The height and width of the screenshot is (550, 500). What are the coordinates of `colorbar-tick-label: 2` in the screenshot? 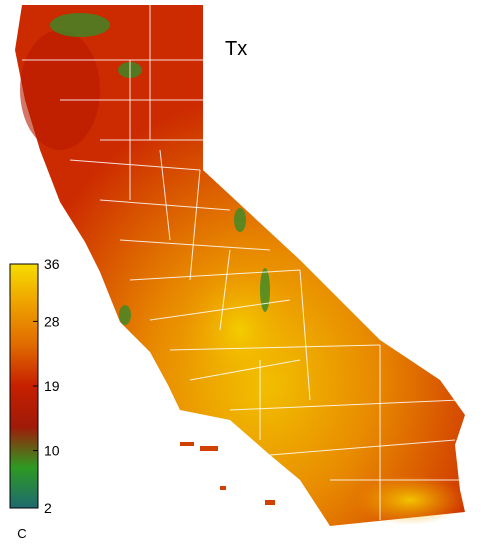 It's located at (48, 508).